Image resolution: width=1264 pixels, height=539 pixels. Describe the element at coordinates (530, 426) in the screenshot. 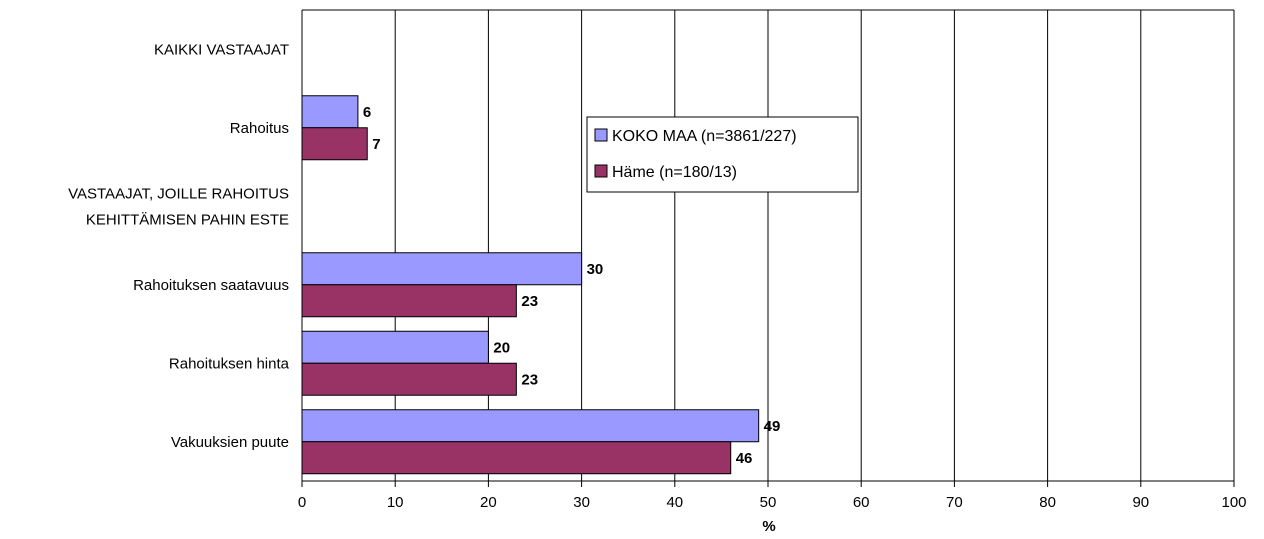

I see `bar-series1-cat6` at that location.